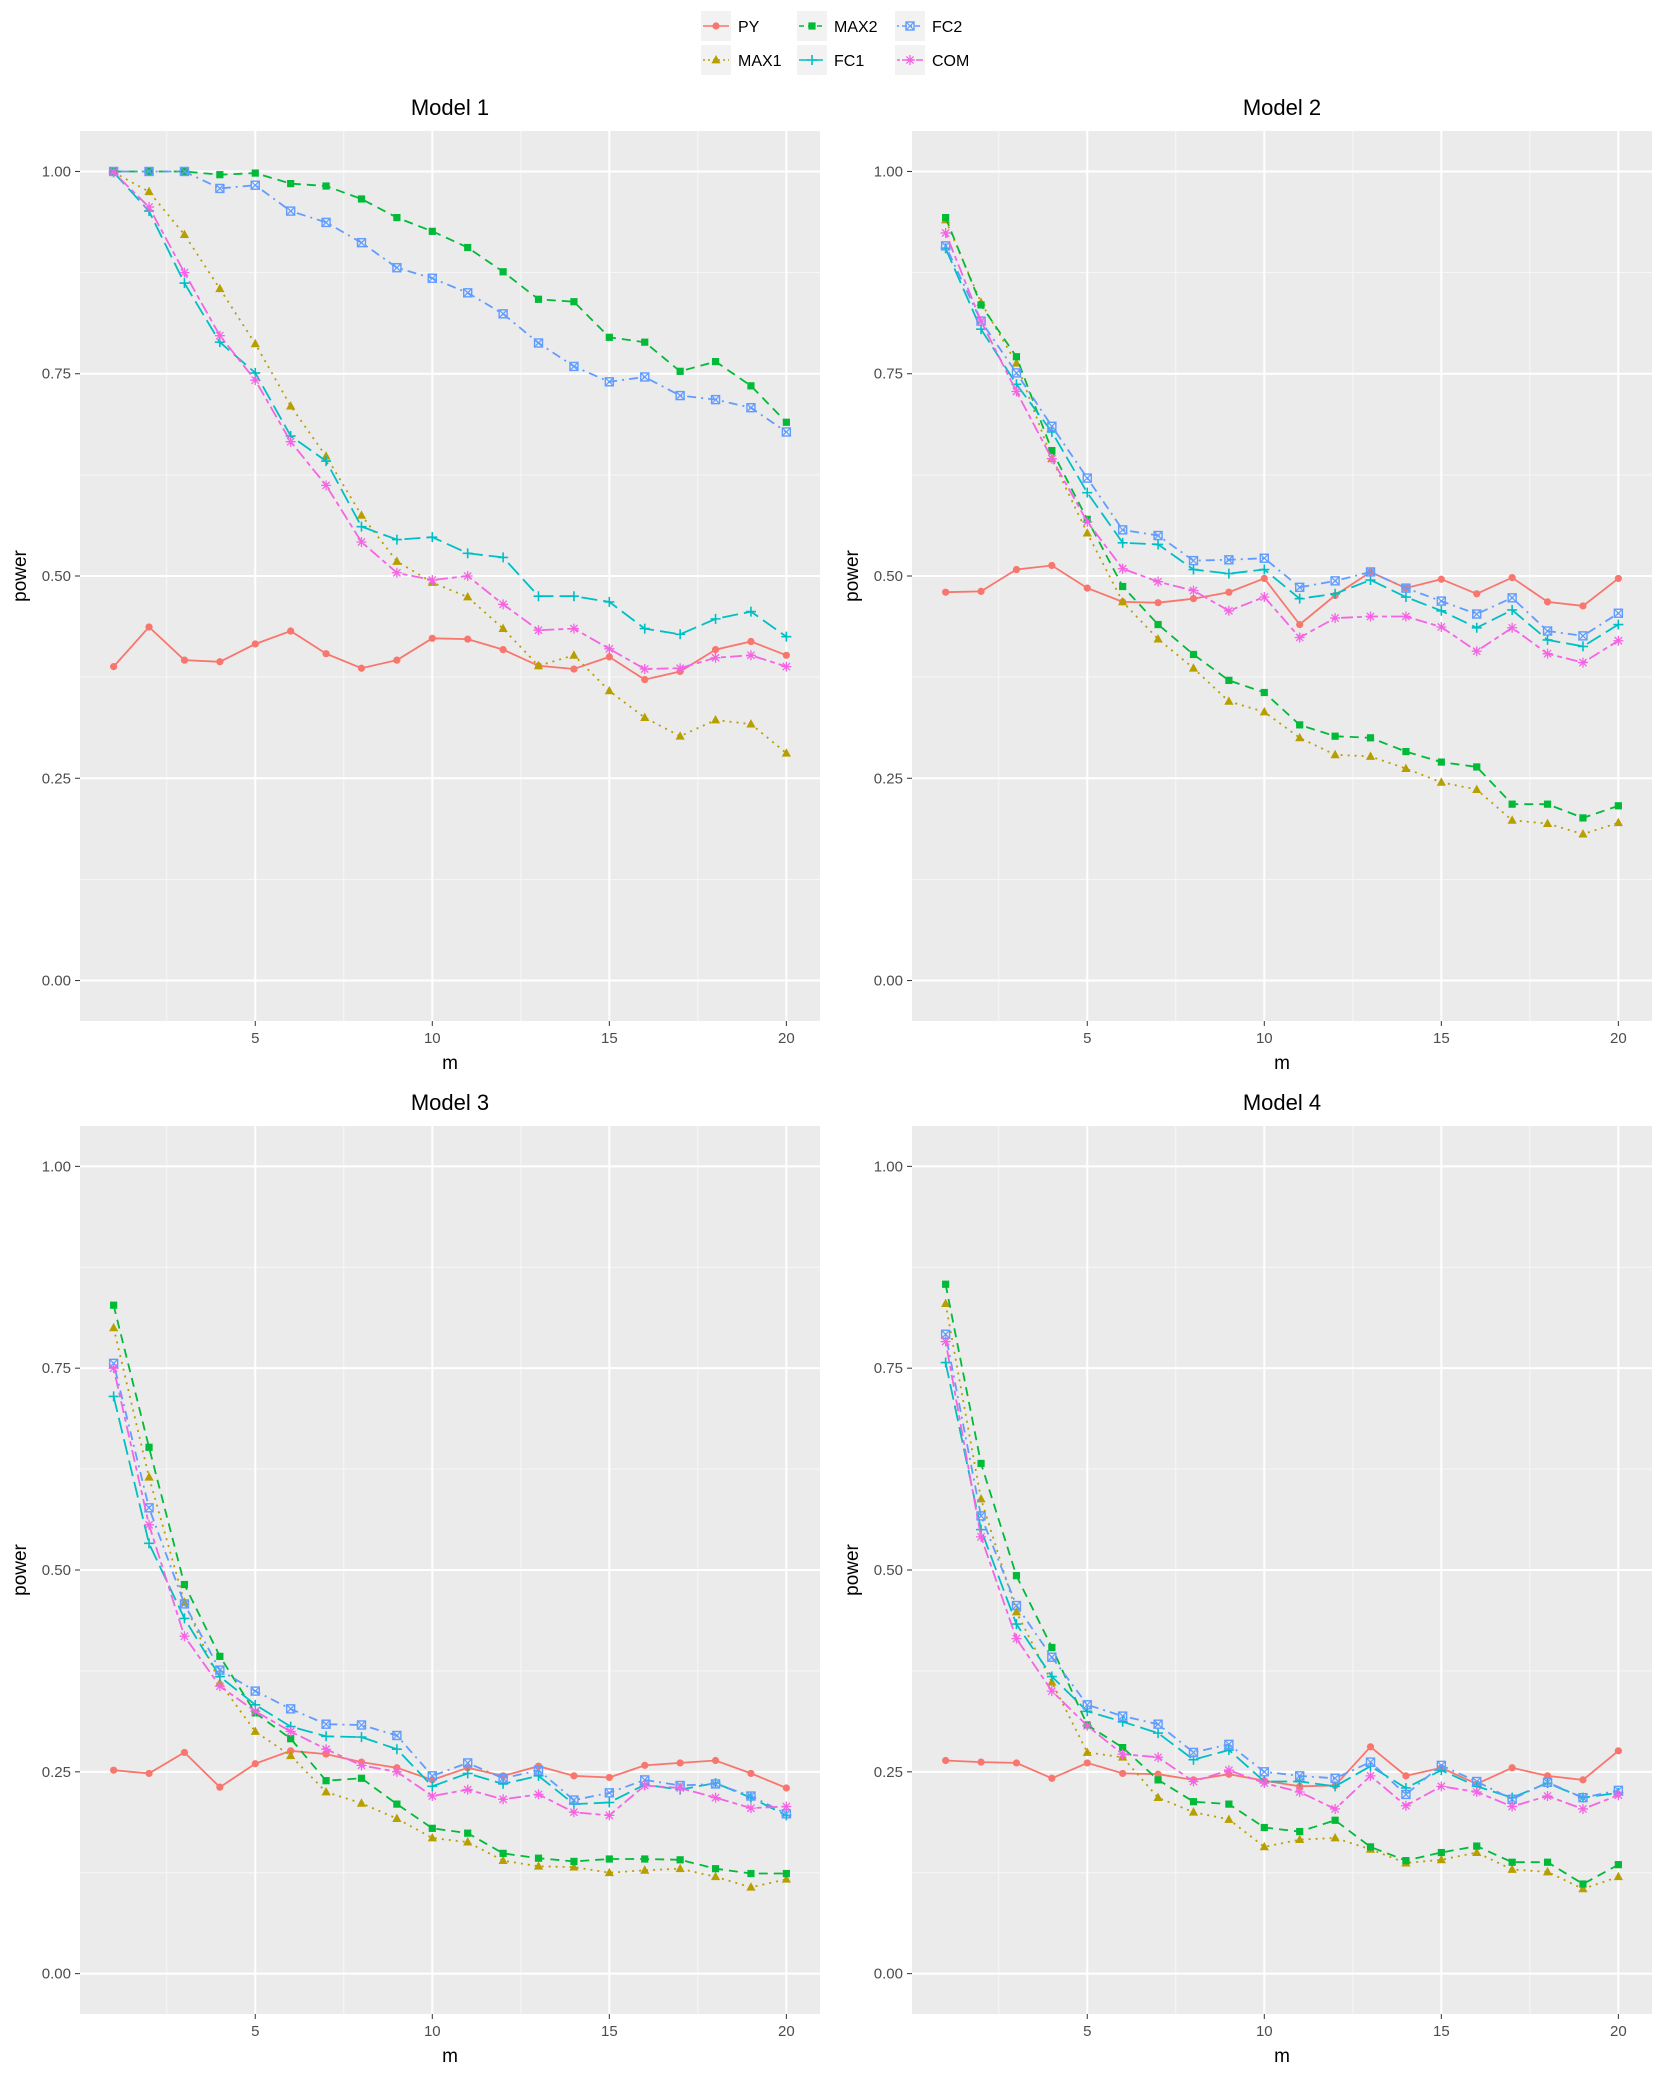 Image resolution: width=1661 pixels, height=2076 pixels. I want to click on legend-marker-py, so click(716, 26).